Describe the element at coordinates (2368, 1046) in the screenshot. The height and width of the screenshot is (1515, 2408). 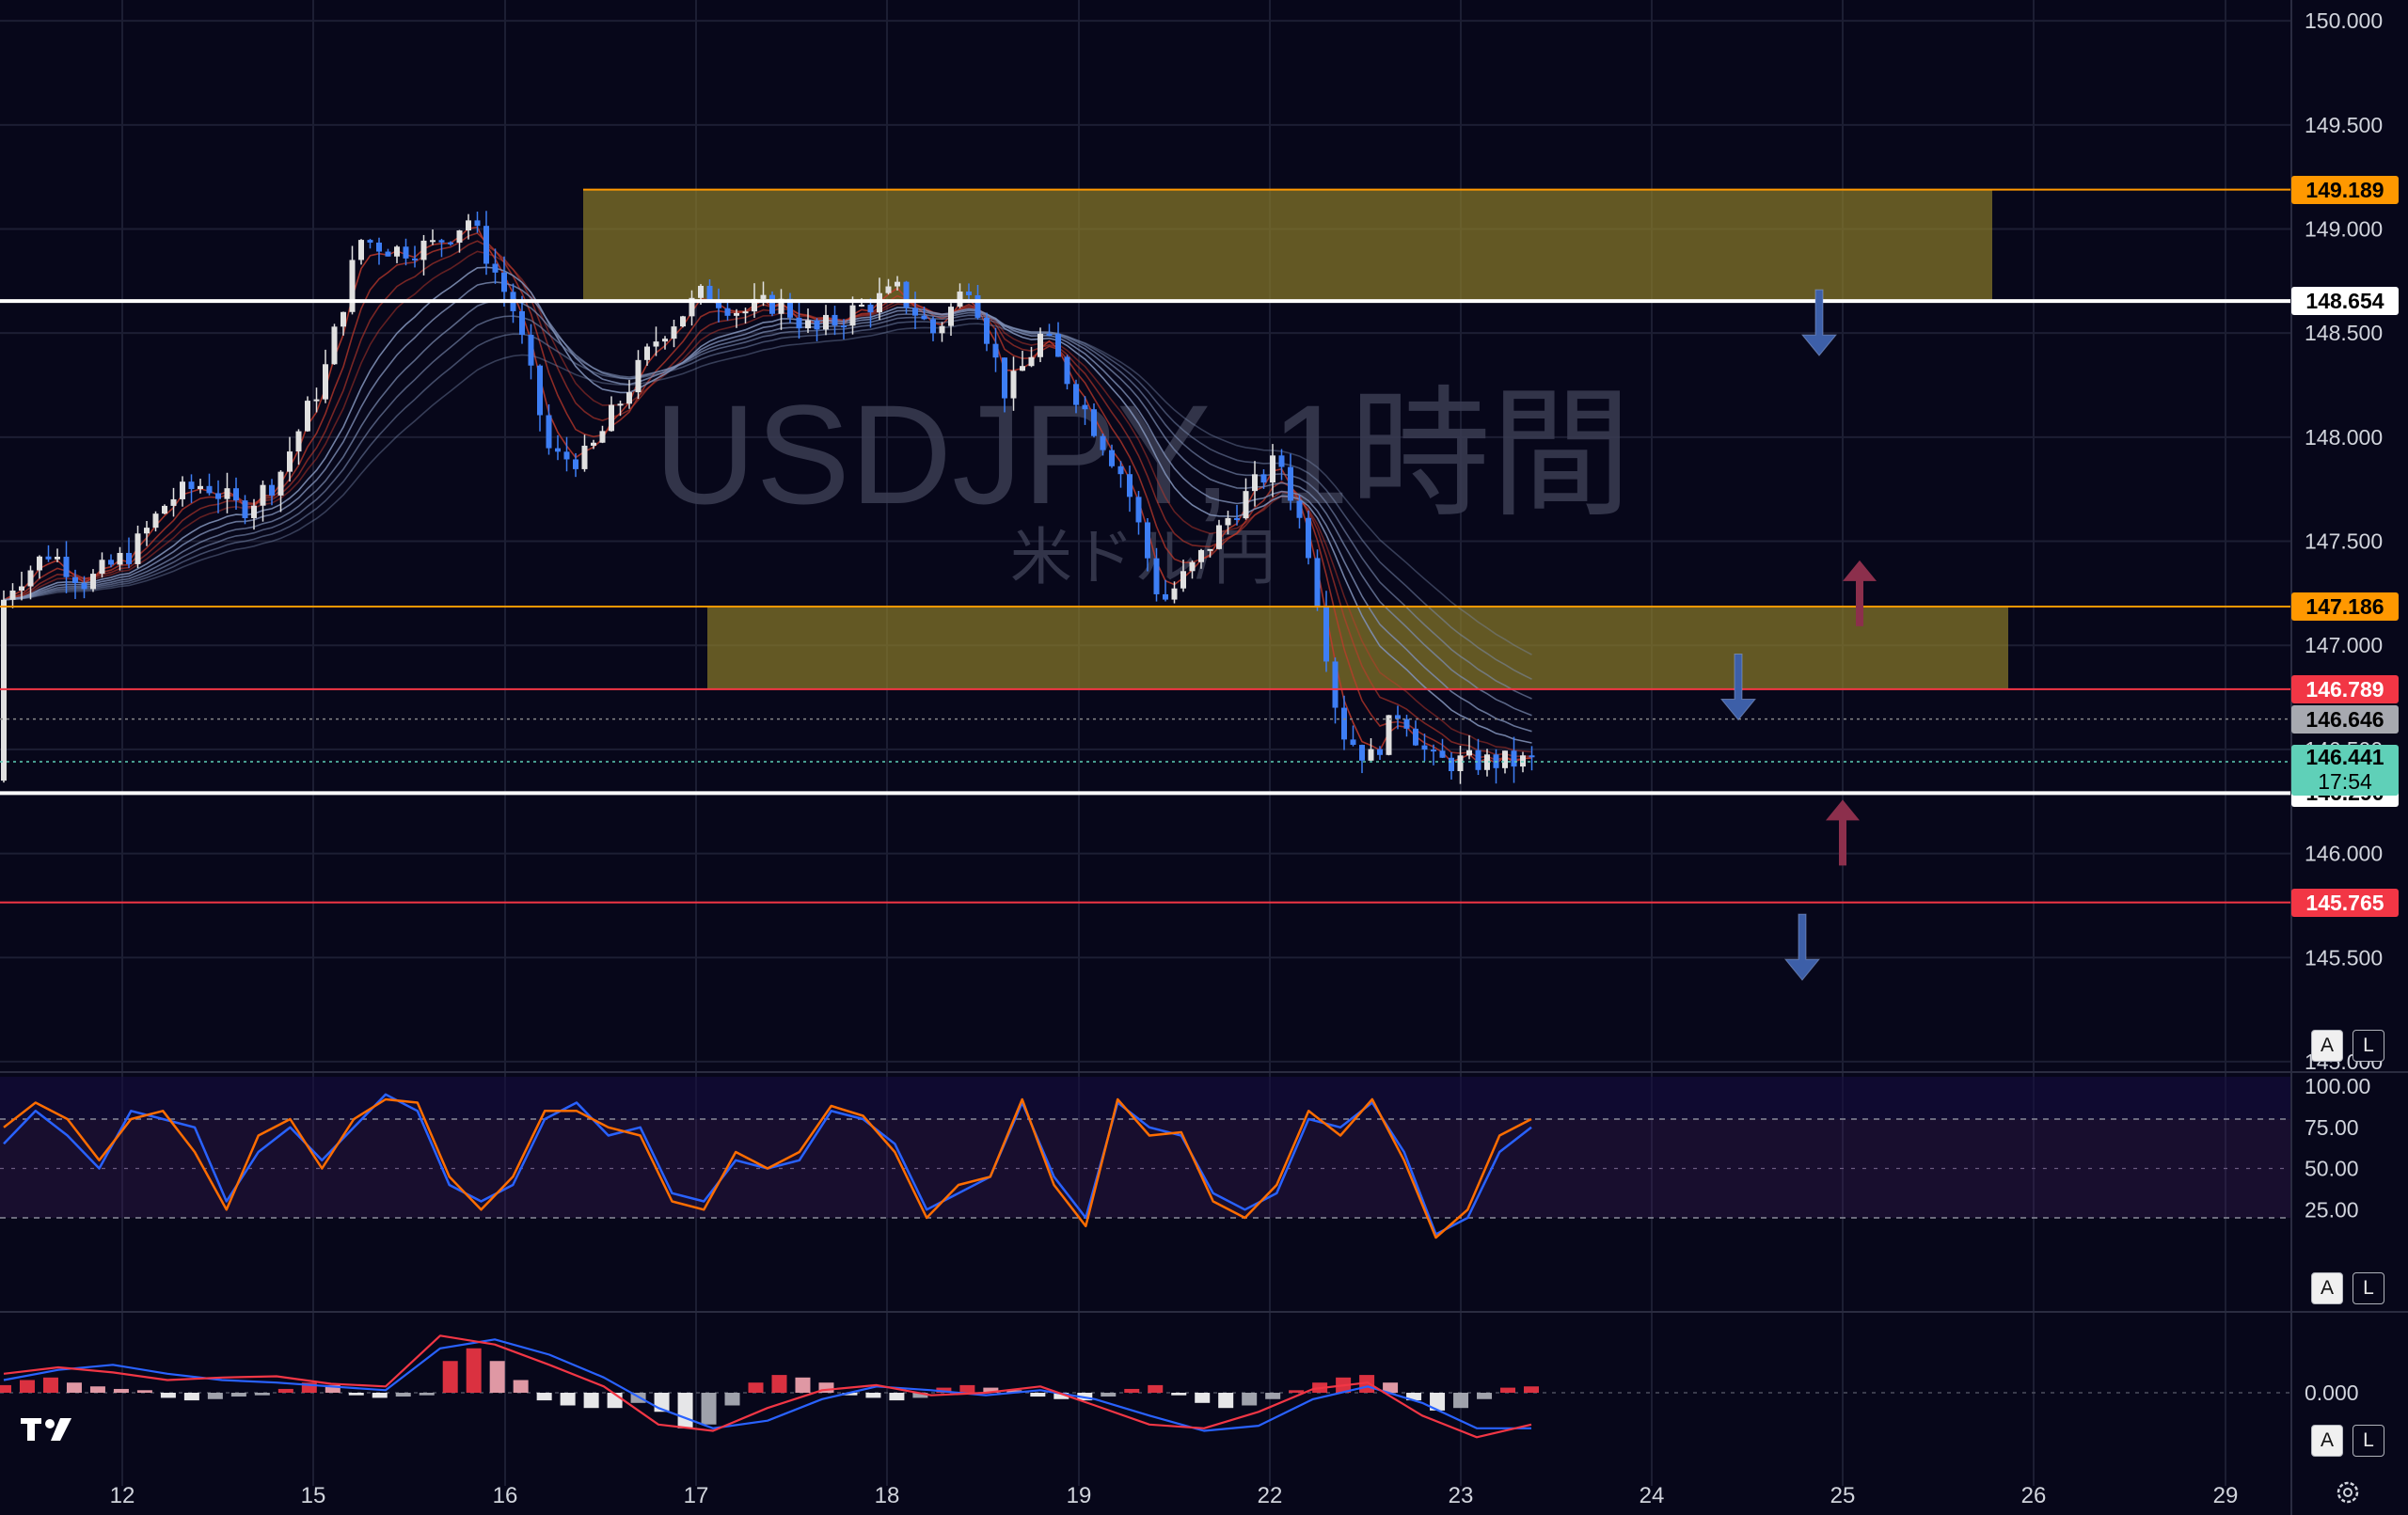
I see `log-scale-button: L` at that location.